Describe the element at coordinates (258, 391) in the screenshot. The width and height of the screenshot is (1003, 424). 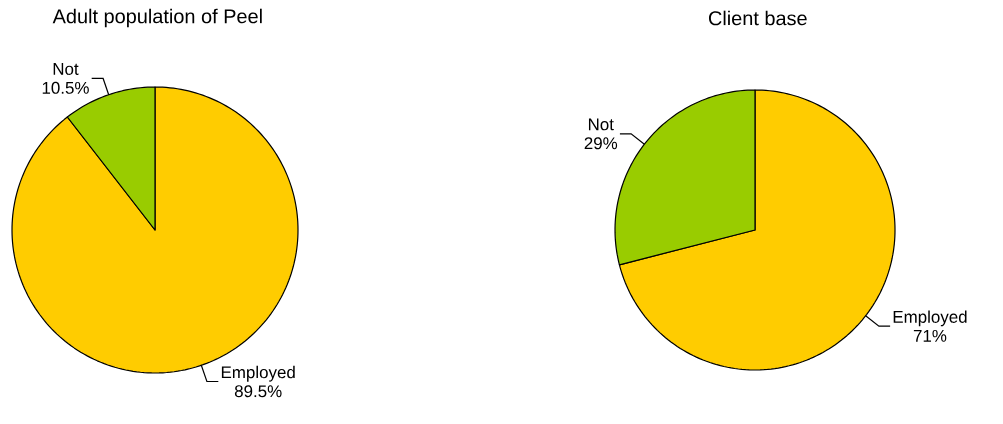
I see `data-label: 89.5%` at that location.